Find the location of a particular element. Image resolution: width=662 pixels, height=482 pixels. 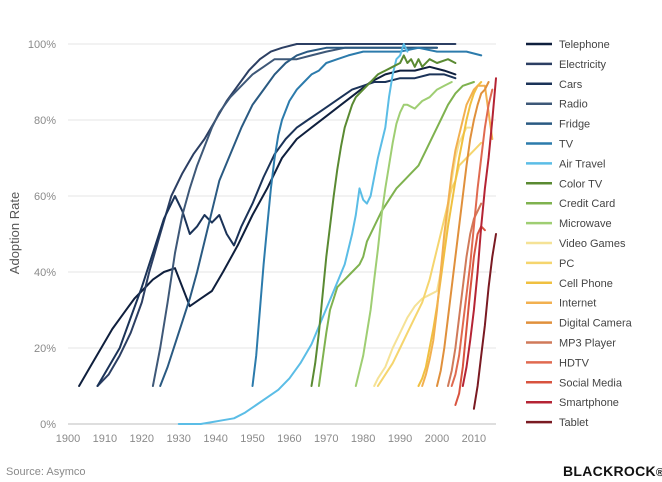

y-tick-100: 100% is located at coordinates (42, 45).